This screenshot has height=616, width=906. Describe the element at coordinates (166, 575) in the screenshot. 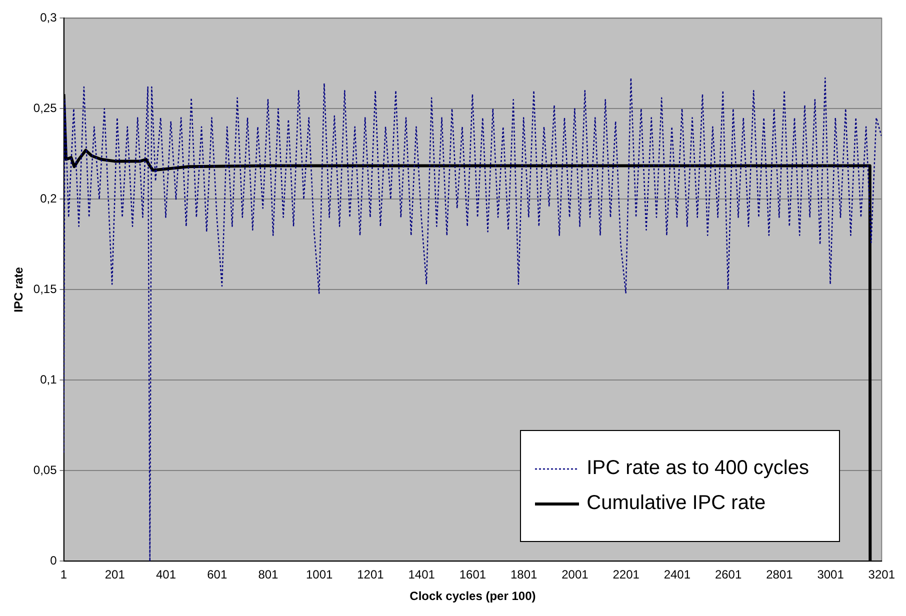

I see `x-tick-label: 401` at that location.